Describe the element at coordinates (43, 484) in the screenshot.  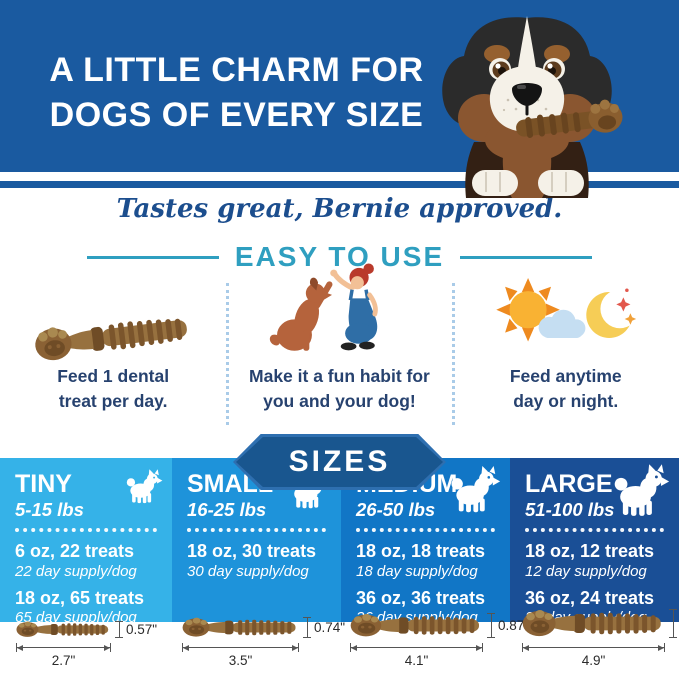
I see `size-name: TINY` at that location.